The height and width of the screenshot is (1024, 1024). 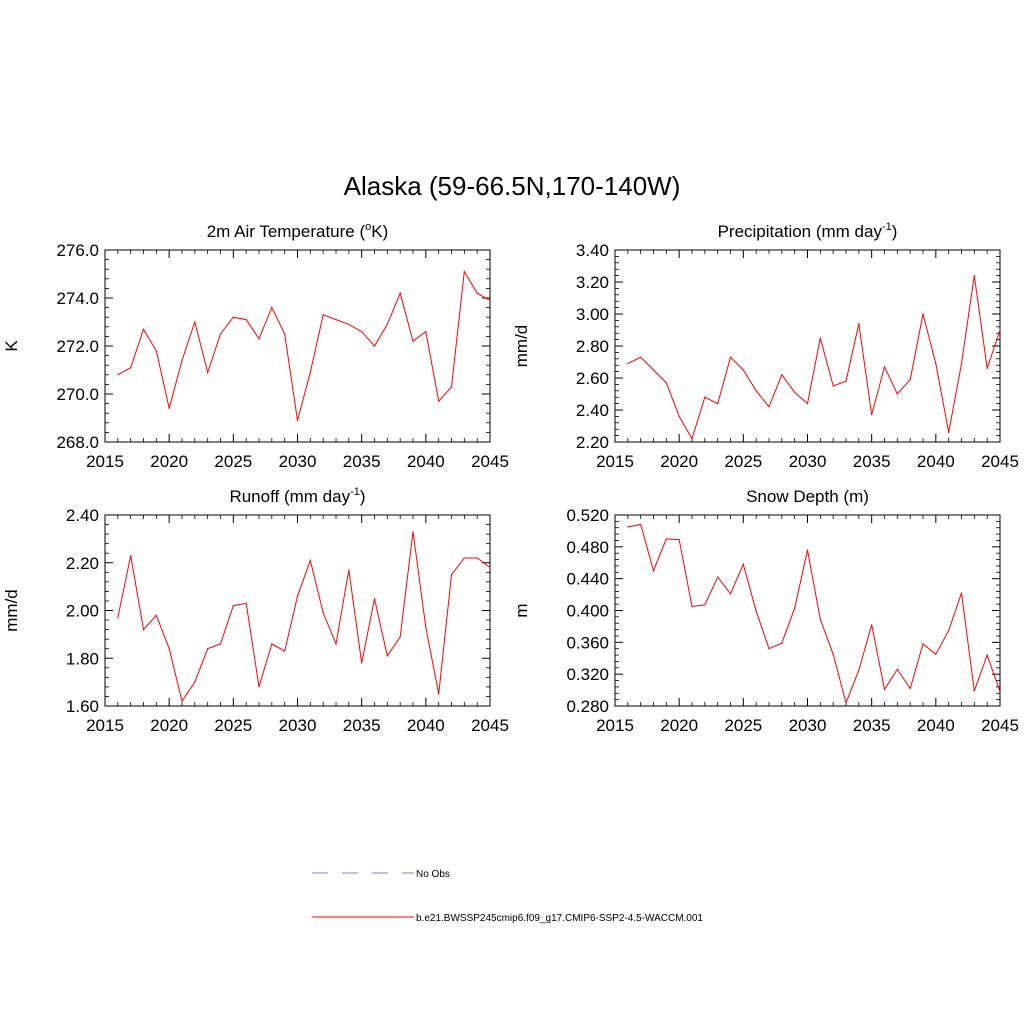 What do you see at coordinates (304, 617) in the screenshot?
I see `series-line-runoff` at bounding box center [304, 617].